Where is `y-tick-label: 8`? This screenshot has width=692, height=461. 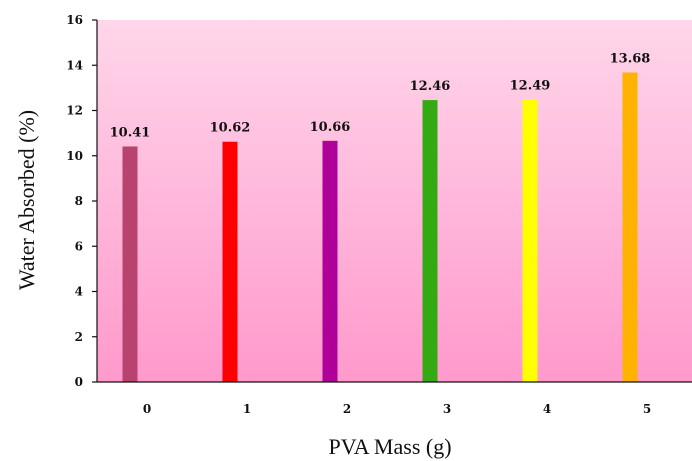 y-tick-label: 8 is located at coordinates (79, 201).